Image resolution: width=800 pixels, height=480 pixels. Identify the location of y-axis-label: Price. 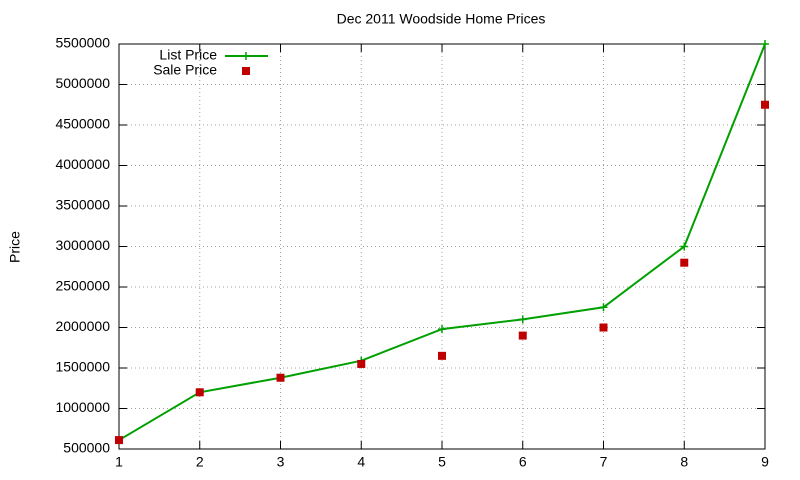
(15, 247).